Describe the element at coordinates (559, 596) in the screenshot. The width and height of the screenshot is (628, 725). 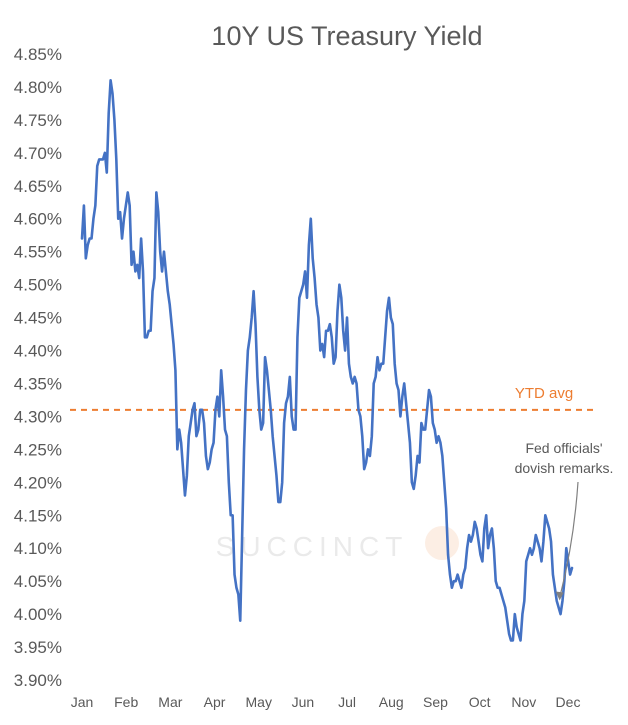
I see `annotation-arrowhead-icon` at that location.